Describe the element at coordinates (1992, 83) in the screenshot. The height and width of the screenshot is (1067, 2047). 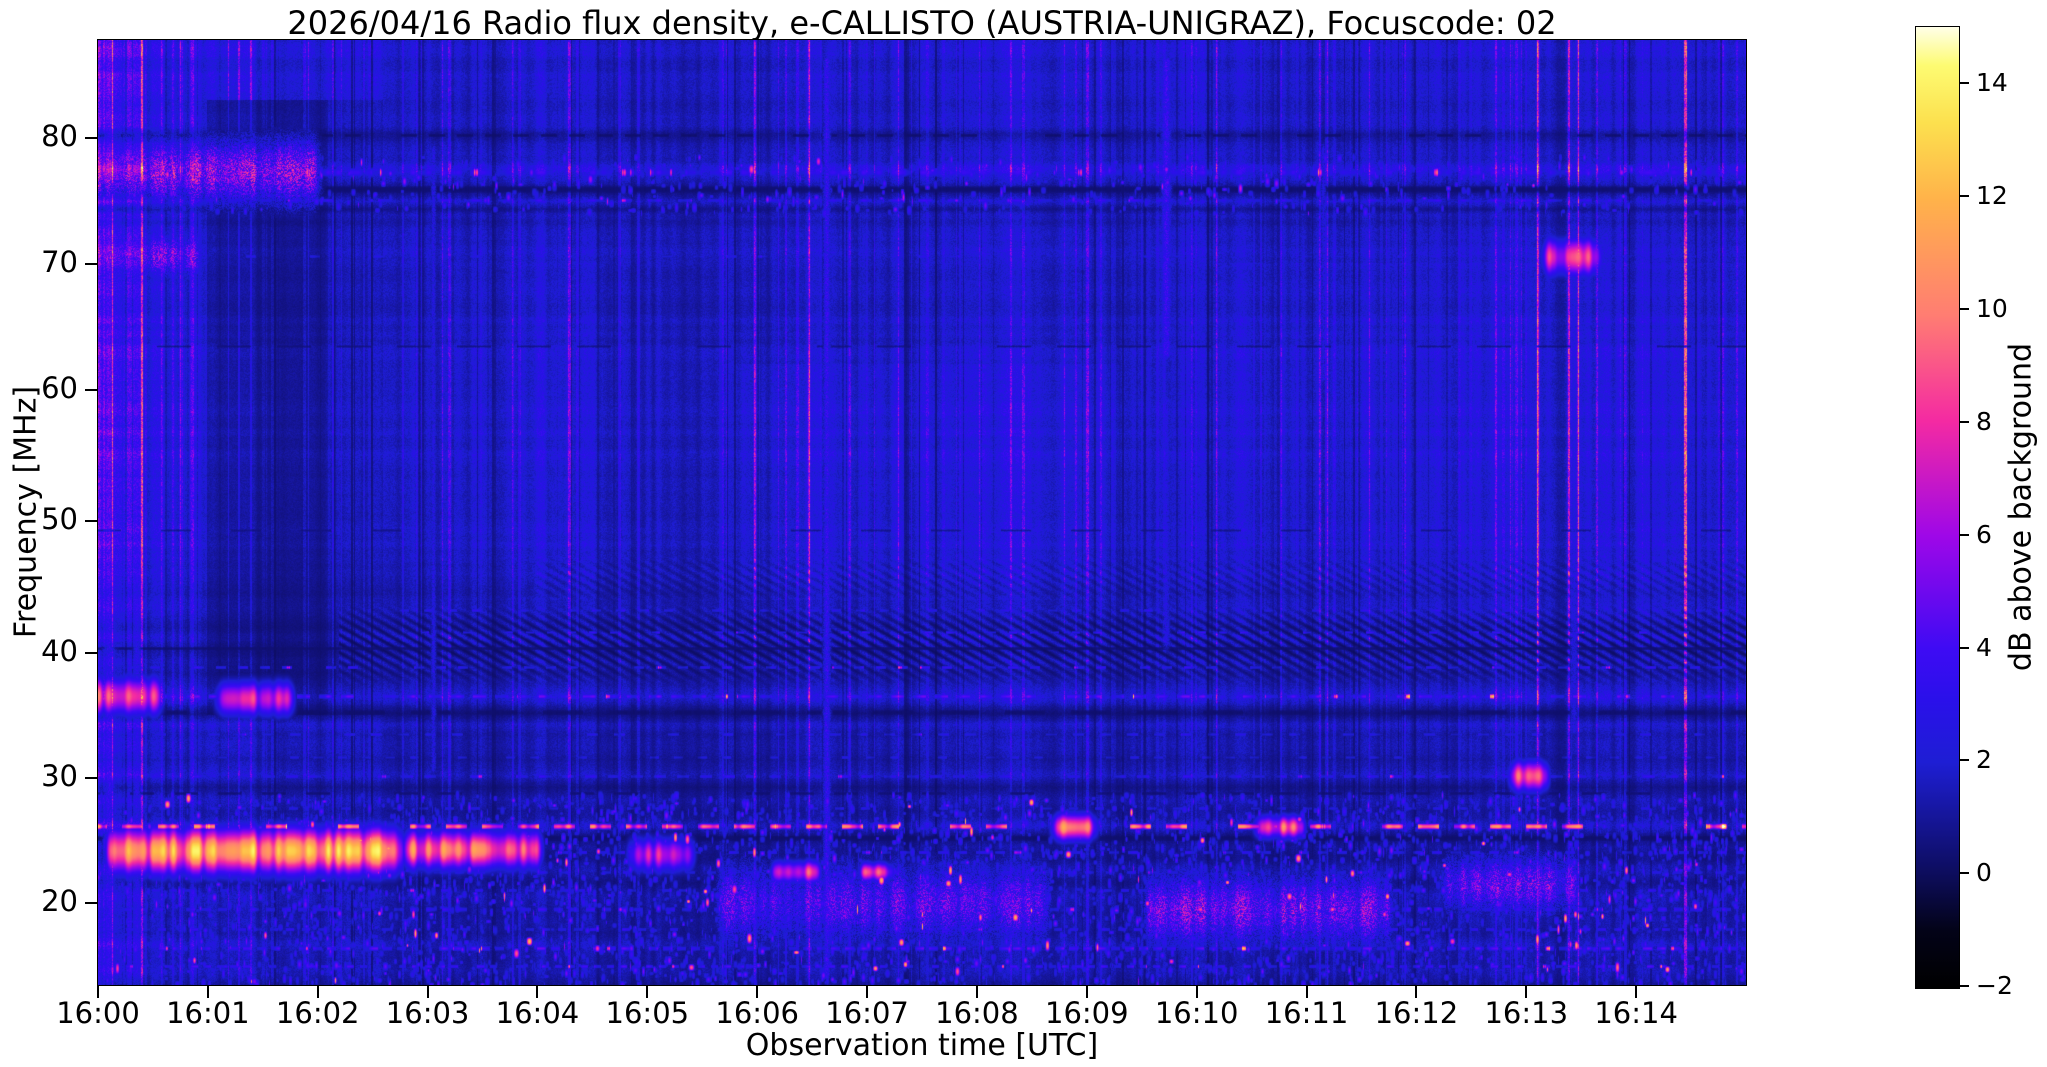
I see `colorbar-tick-label: 14` at that location.